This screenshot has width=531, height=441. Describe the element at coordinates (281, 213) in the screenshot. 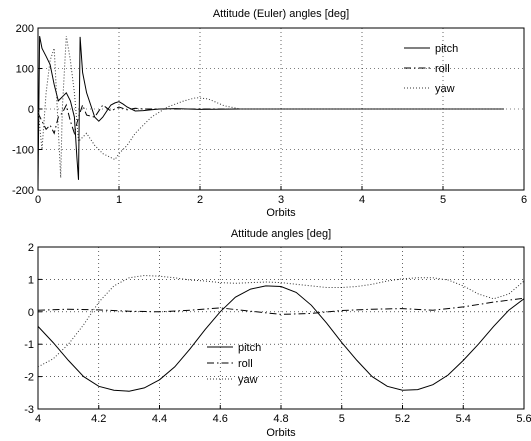

I see `top-chart-xlabel: Orbits` at that location.